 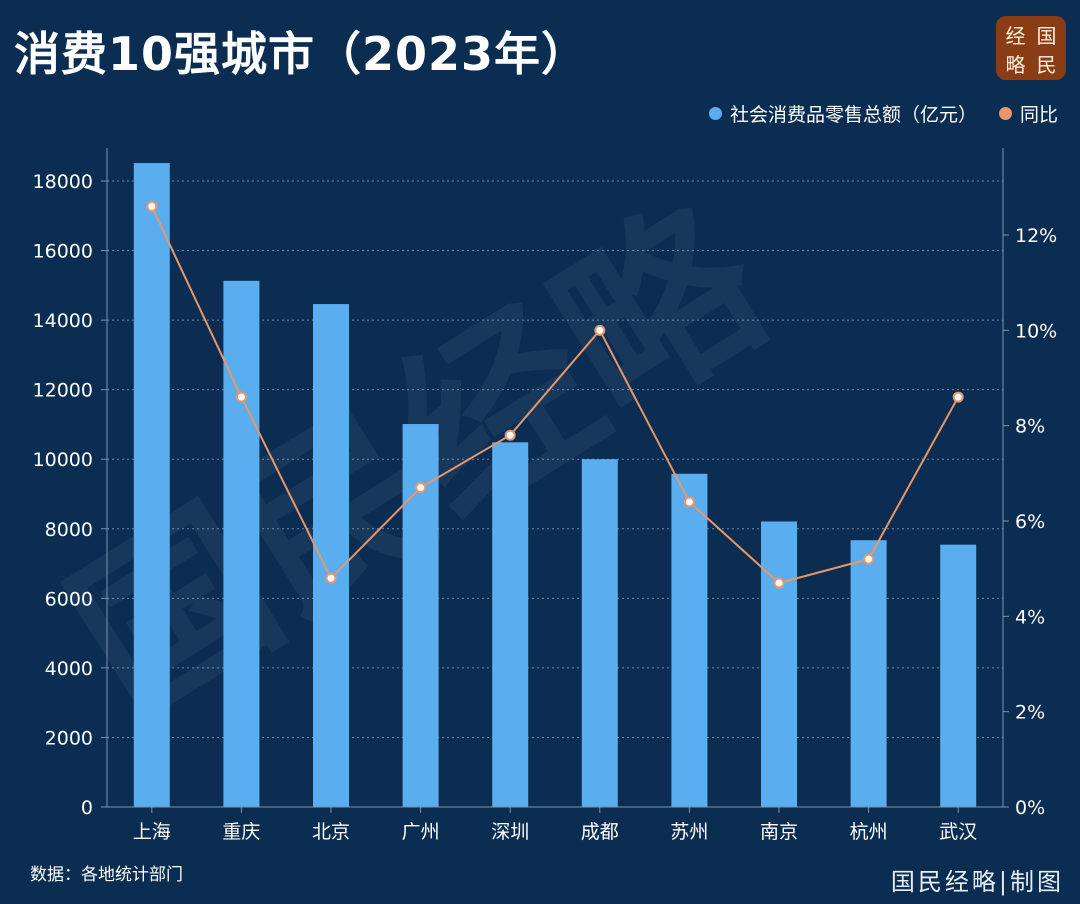 I want to click on yoy-point-深圳, so click(x=510, y=435).